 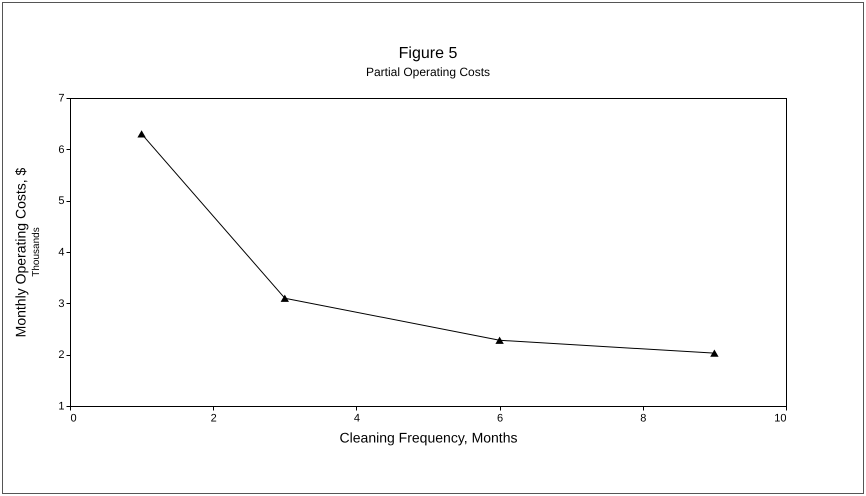 What do you see at coordinates (61, 406) in the screenshot?
I see `y-tick-label: 1` at bounding box center [61, 406].